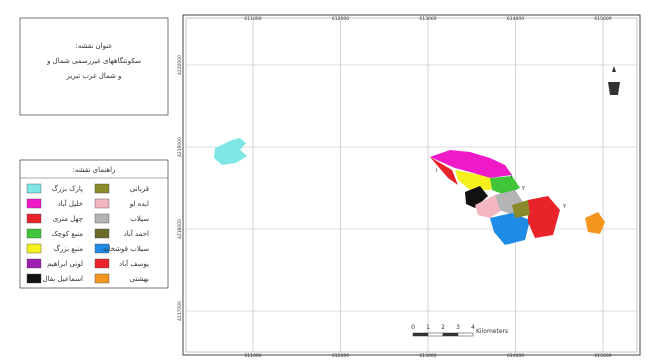 The height and width of the screenshot is (364, 659). Describe the element at coordinates (139, 189) in the screenshot. I see `legend-label: قربانی` at that location.